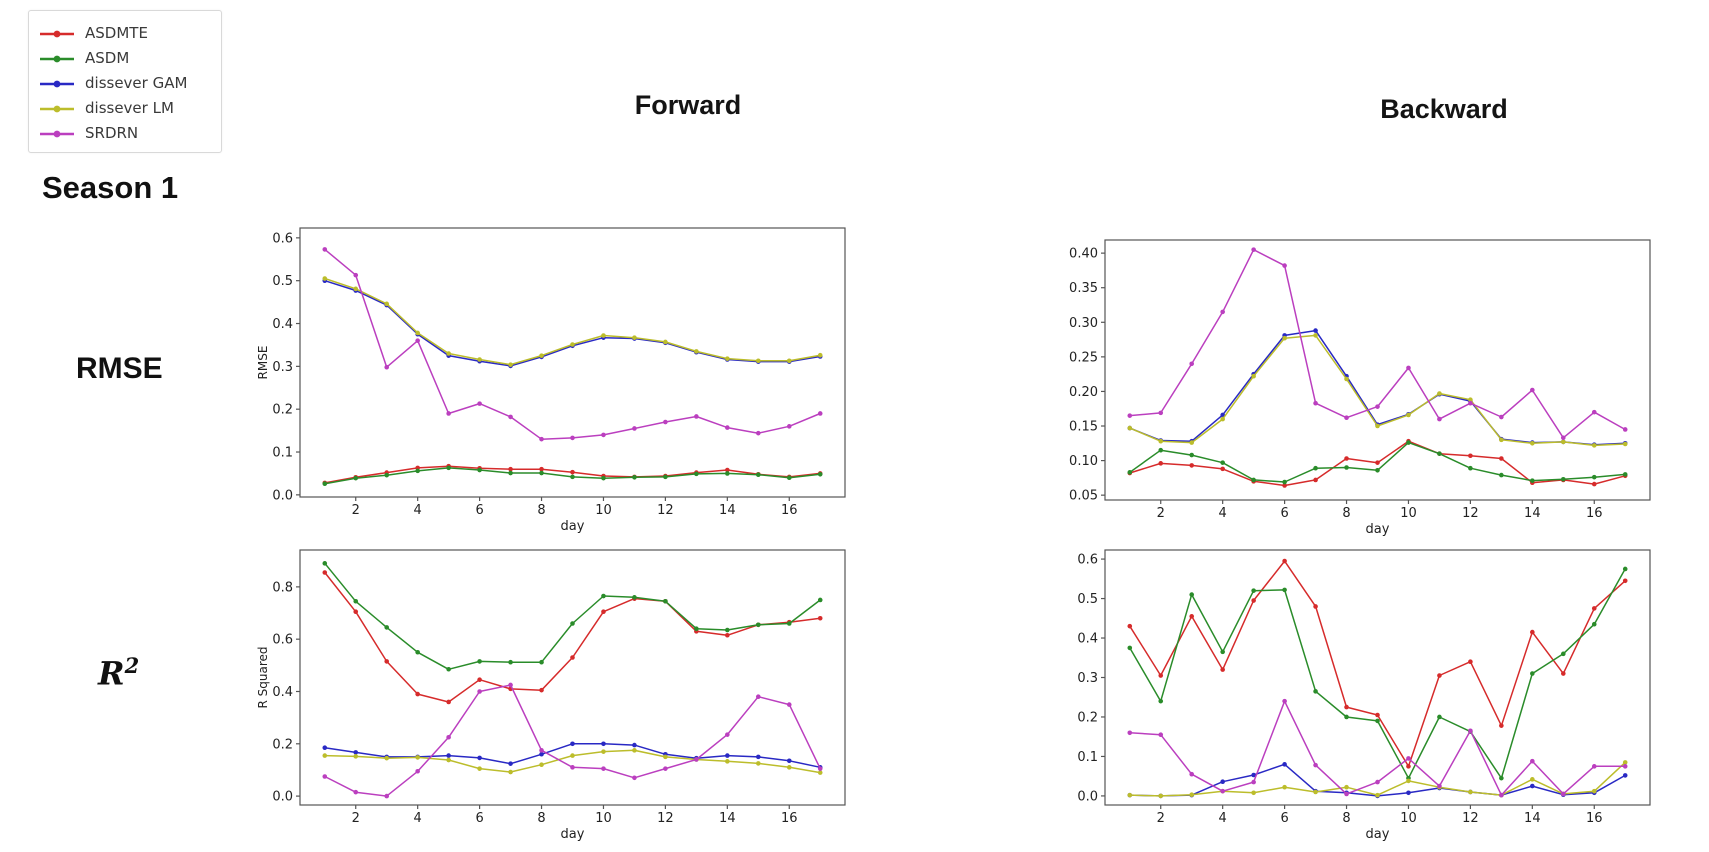 This screenshot has width=1709, height=852. What do you see at coordinates (111, 673) in the screenshot?
I see `rsquared-base: R` at bounding box center [111, 673].